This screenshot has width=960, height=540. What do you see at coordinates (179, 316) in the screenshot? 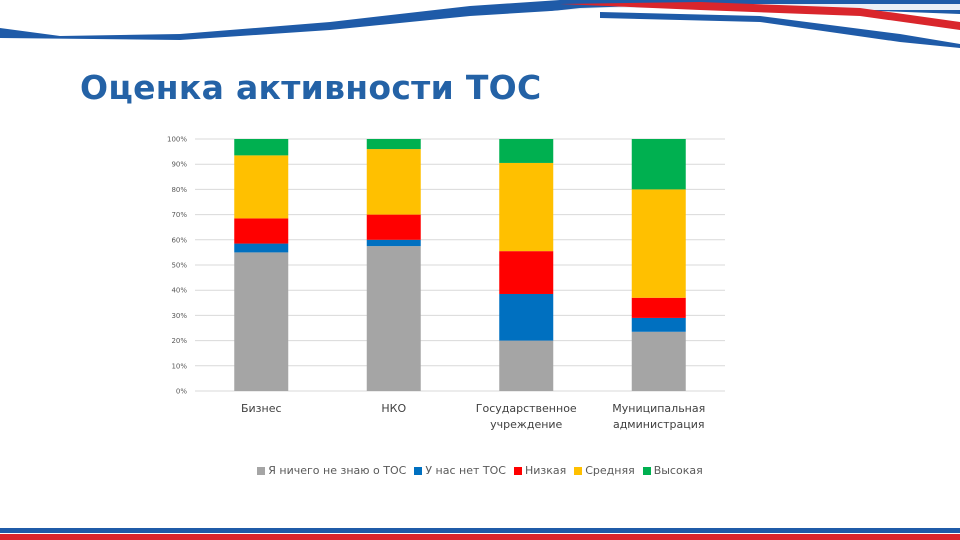
I see `y-tick-label: 30%` at bounding box center [179, 316].